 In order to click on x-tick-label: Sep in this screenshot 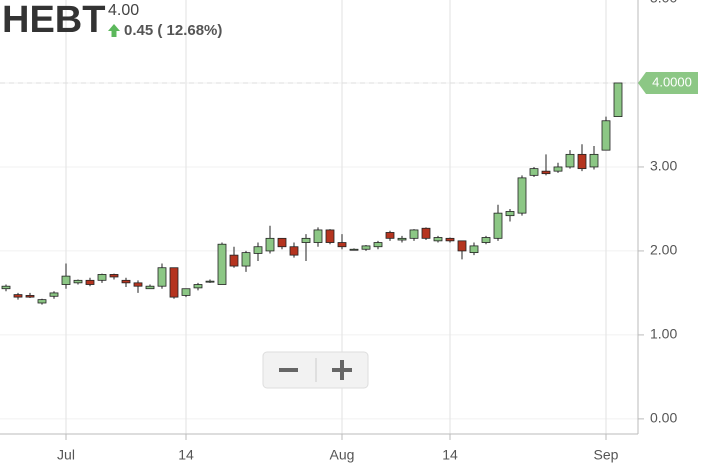, I will do `click(606, 455)`.